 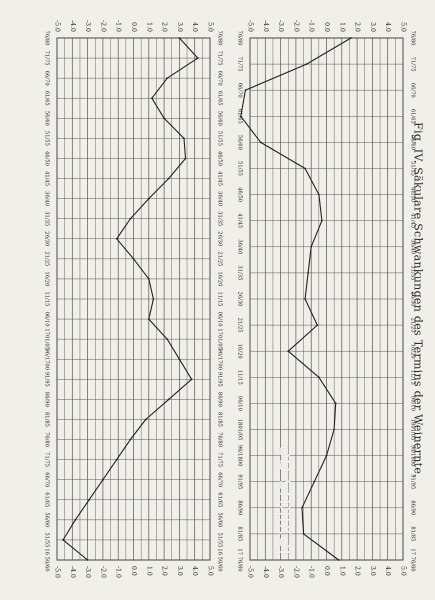 What do you see at coordinates (240, 299) in the screenshot?
I see `x-tick-label: 26/30` at bounding box center [240, 299].